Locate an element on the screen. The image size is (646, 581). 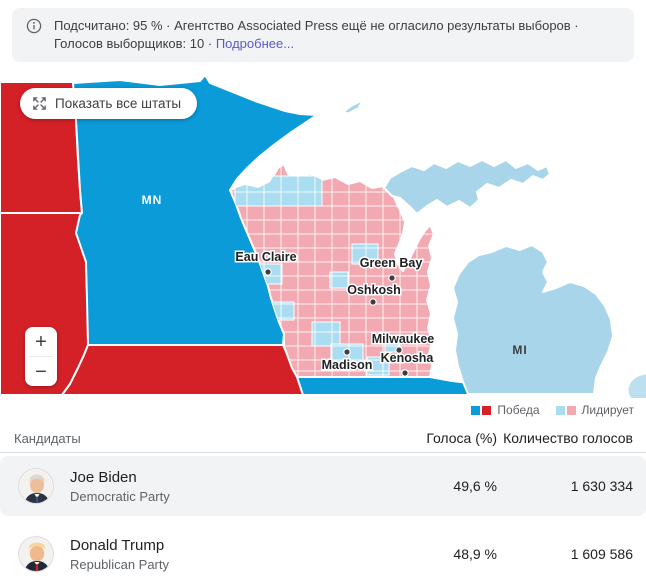
legend-win-group: Победа is located at coordinates (505, 410).